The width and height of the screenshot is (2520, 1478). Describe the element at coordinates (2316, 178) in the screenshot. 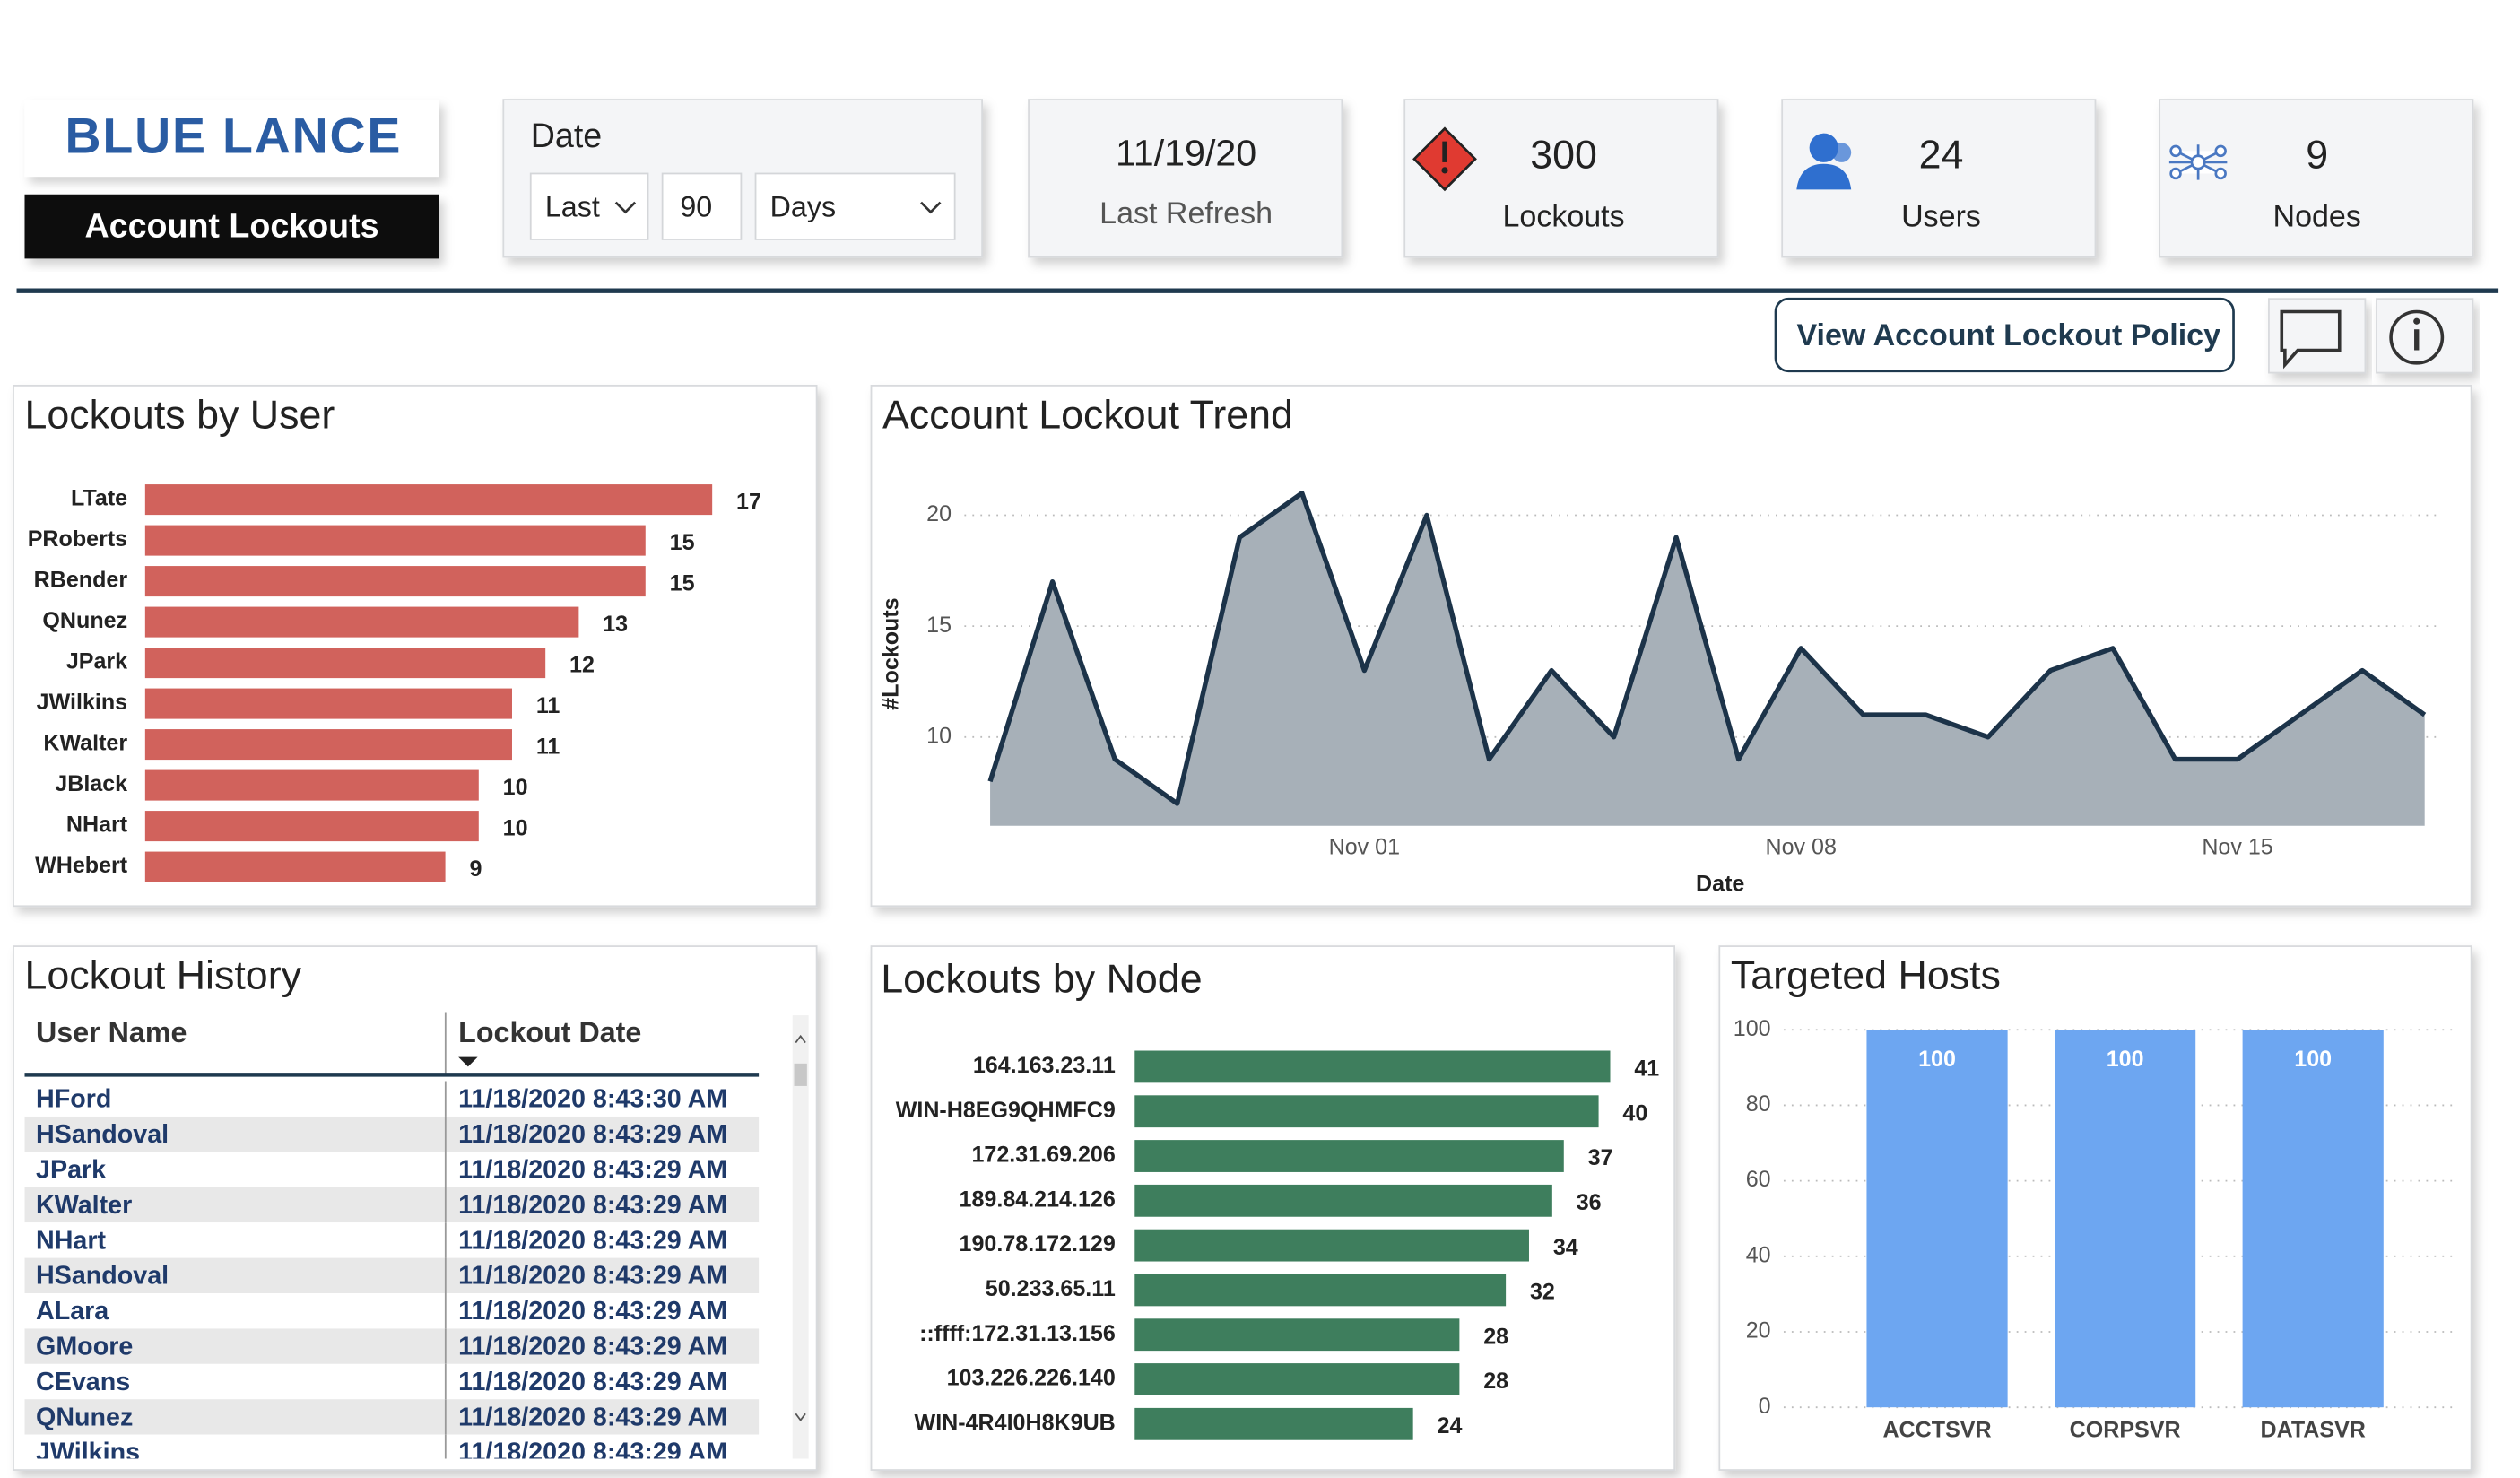

I see `kpi-card` at that location.